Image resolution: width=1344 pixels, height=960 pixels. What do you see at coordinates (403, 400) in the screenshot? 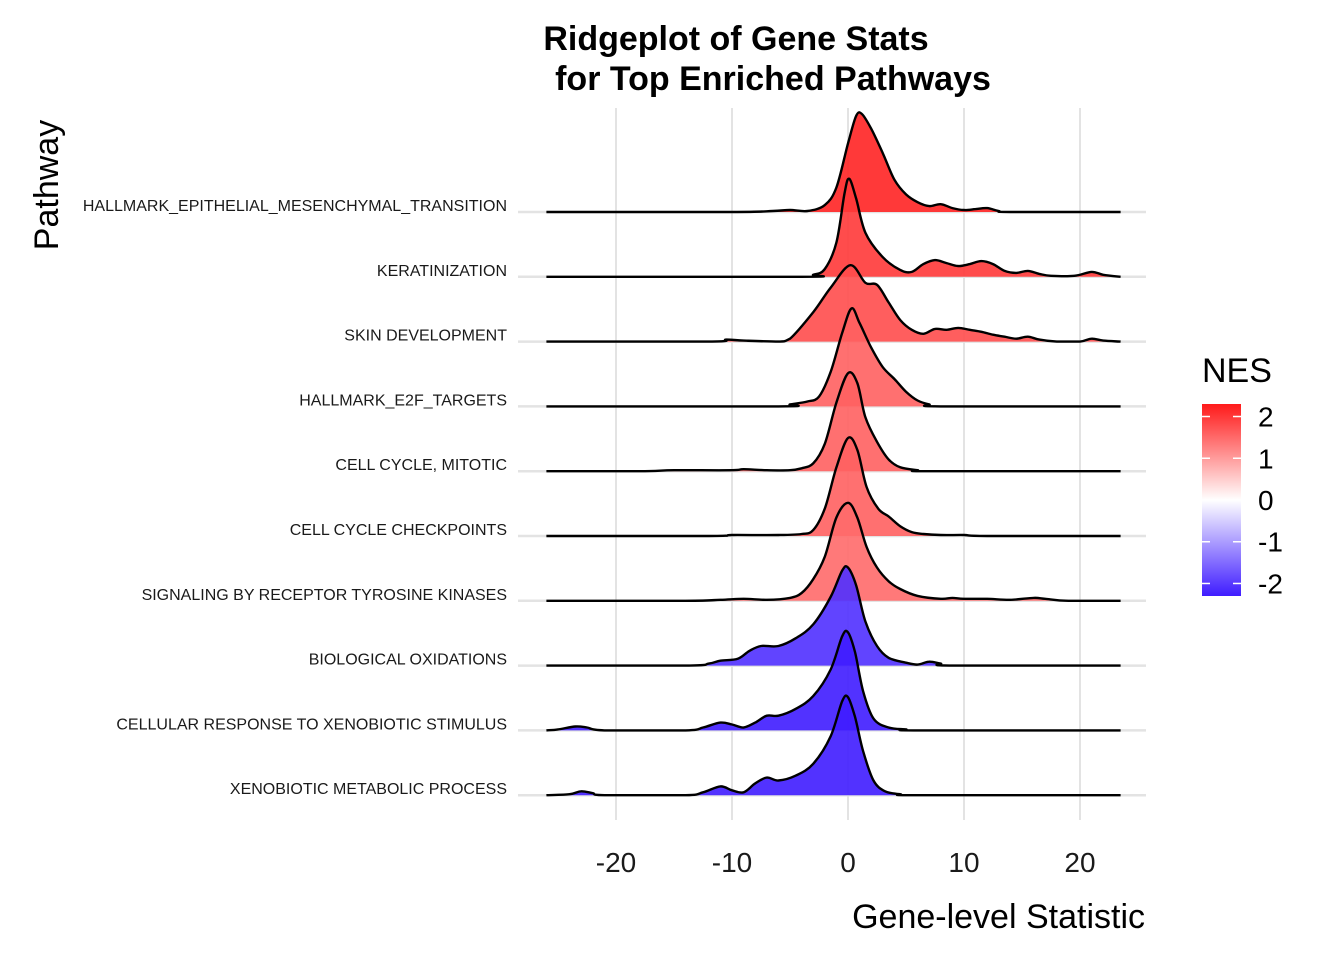
I see `pathway-label: HALLMARK_E2F_TARGETS` at bounding box center [403, 400].